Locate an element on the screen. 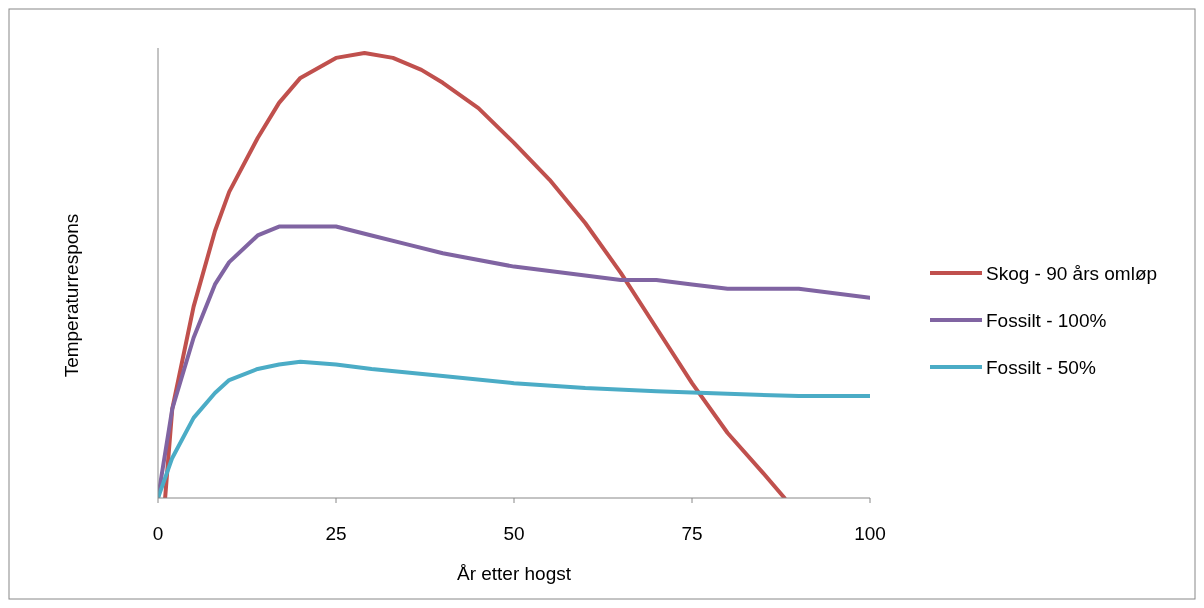 This screenshot has width=1204, height=608. x-tick-label: 75 is located at coordinates (692, 533).